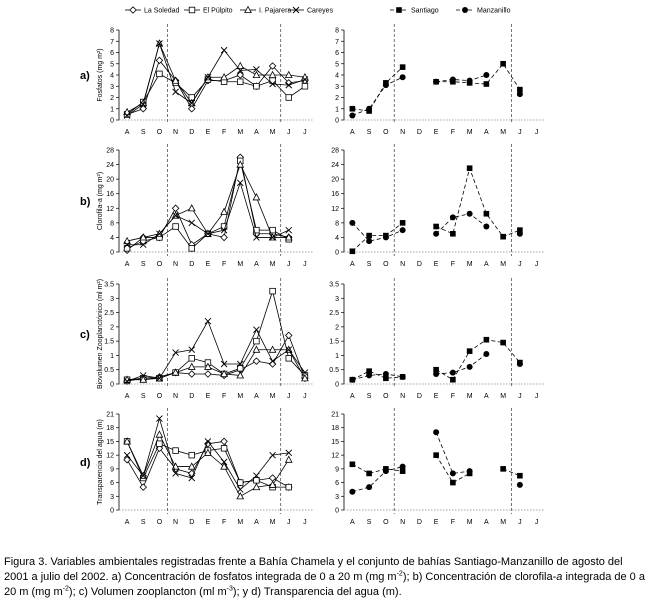 This screenshot has width=654, height=600. I want to click on y-tick-label: 0.5, so click(109, 370).